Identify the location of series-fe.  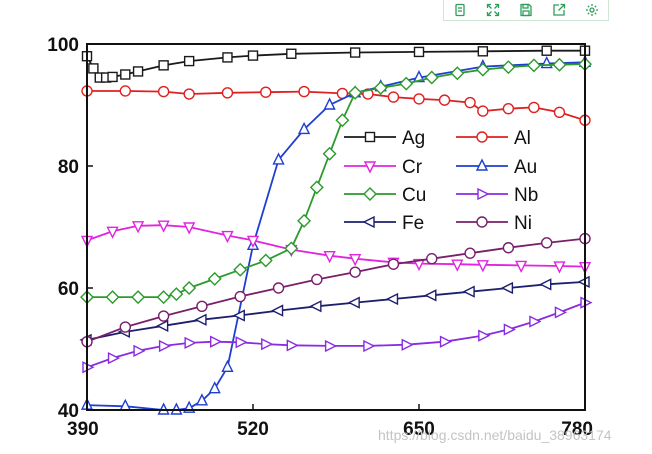
(334, 310).